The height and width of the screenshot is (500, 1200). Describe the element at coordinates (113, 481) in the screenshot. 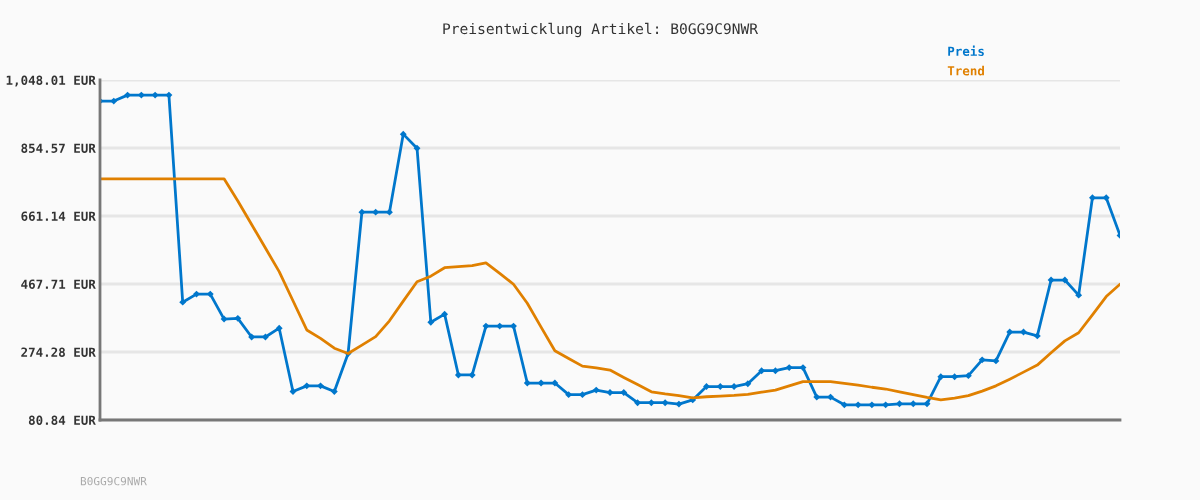

I see `text: B0GG9C9NWR` at that location.